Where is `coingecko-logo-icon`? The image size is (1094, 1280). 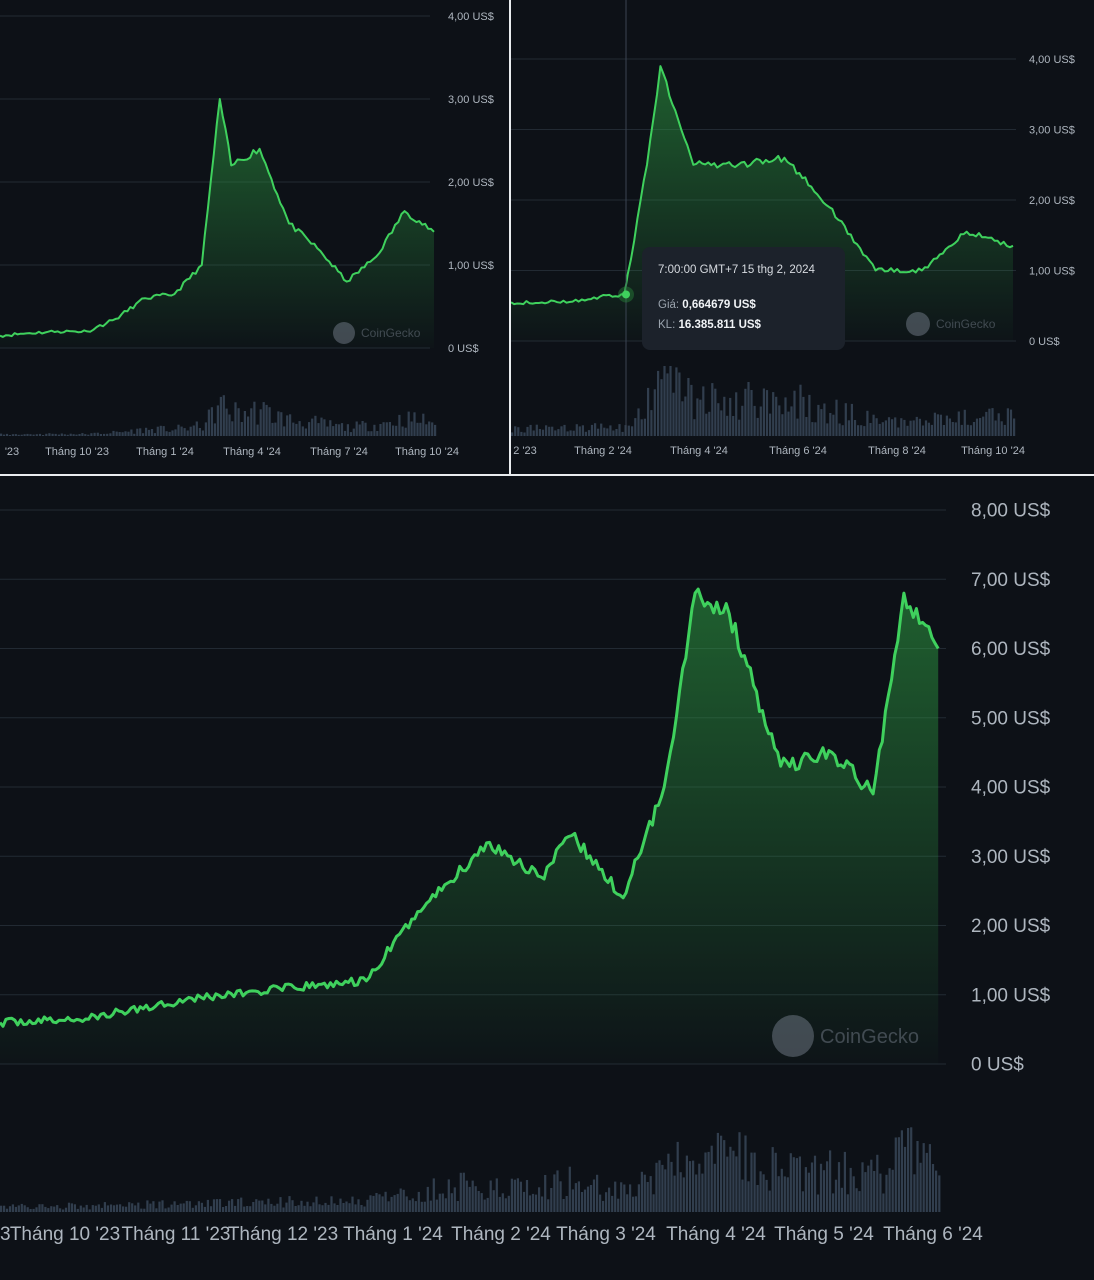
coingecko-logo-icon is located at coordinates (344, 333).